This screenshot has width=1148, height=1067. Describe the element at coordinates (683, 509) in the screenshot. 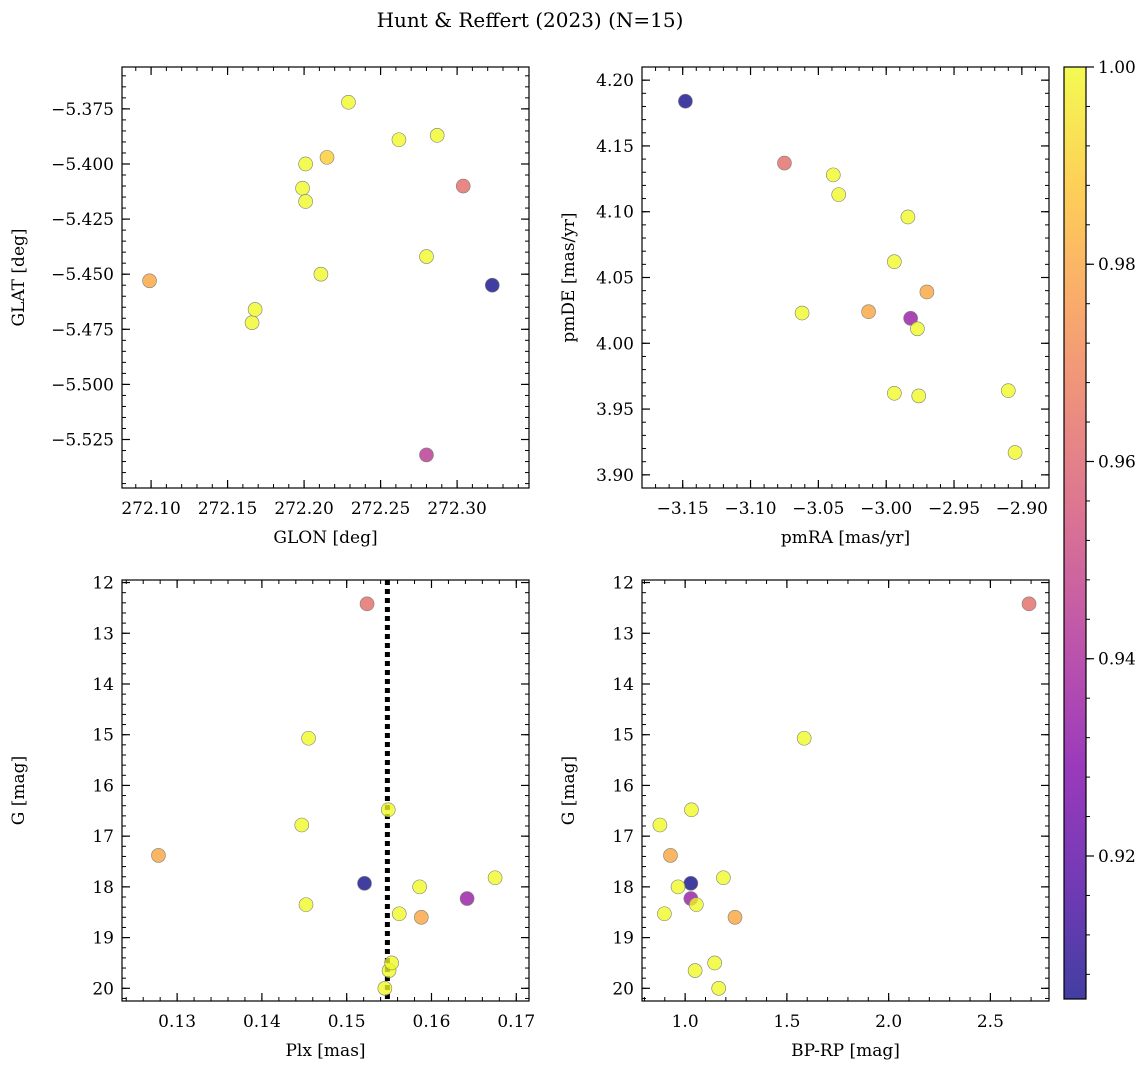

I see `x-tick-label: −3.15` at that location.